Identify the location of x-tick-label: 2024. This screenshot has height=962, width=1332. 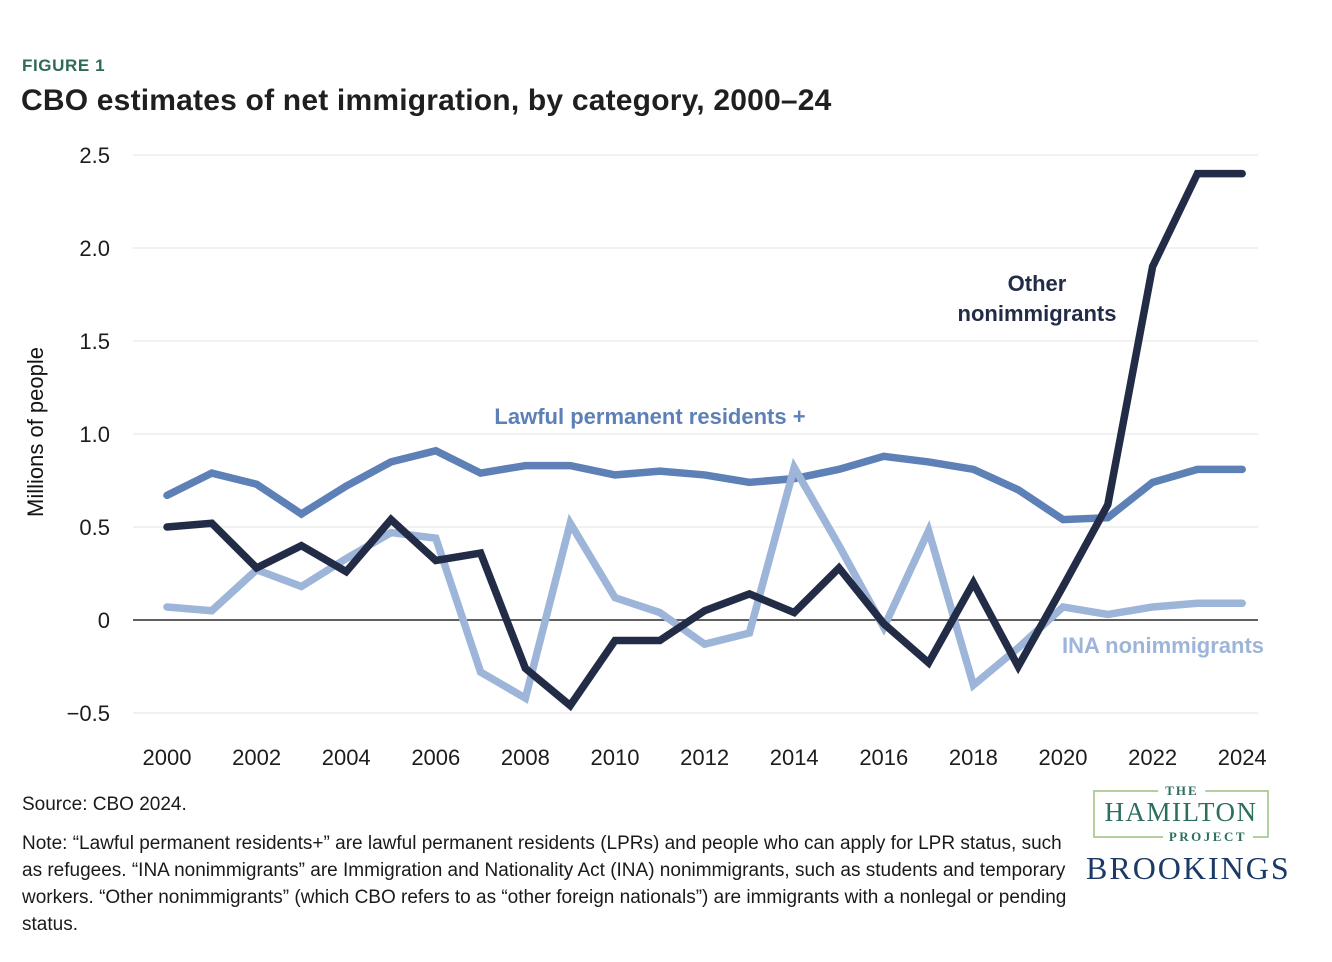
(1242, 757).